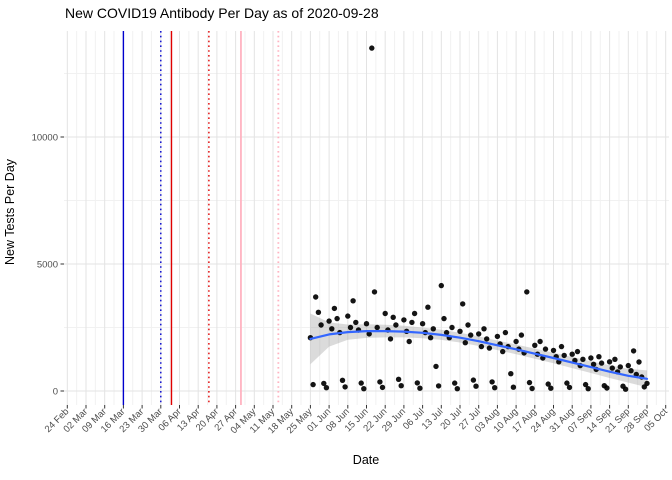 The height and width of the screenshot is (480, 672). What do you see at coordinates (10, 211) in the screenshot?
I see `y-axis-title: New Tests Per Day` at bounding box center [10, 211].